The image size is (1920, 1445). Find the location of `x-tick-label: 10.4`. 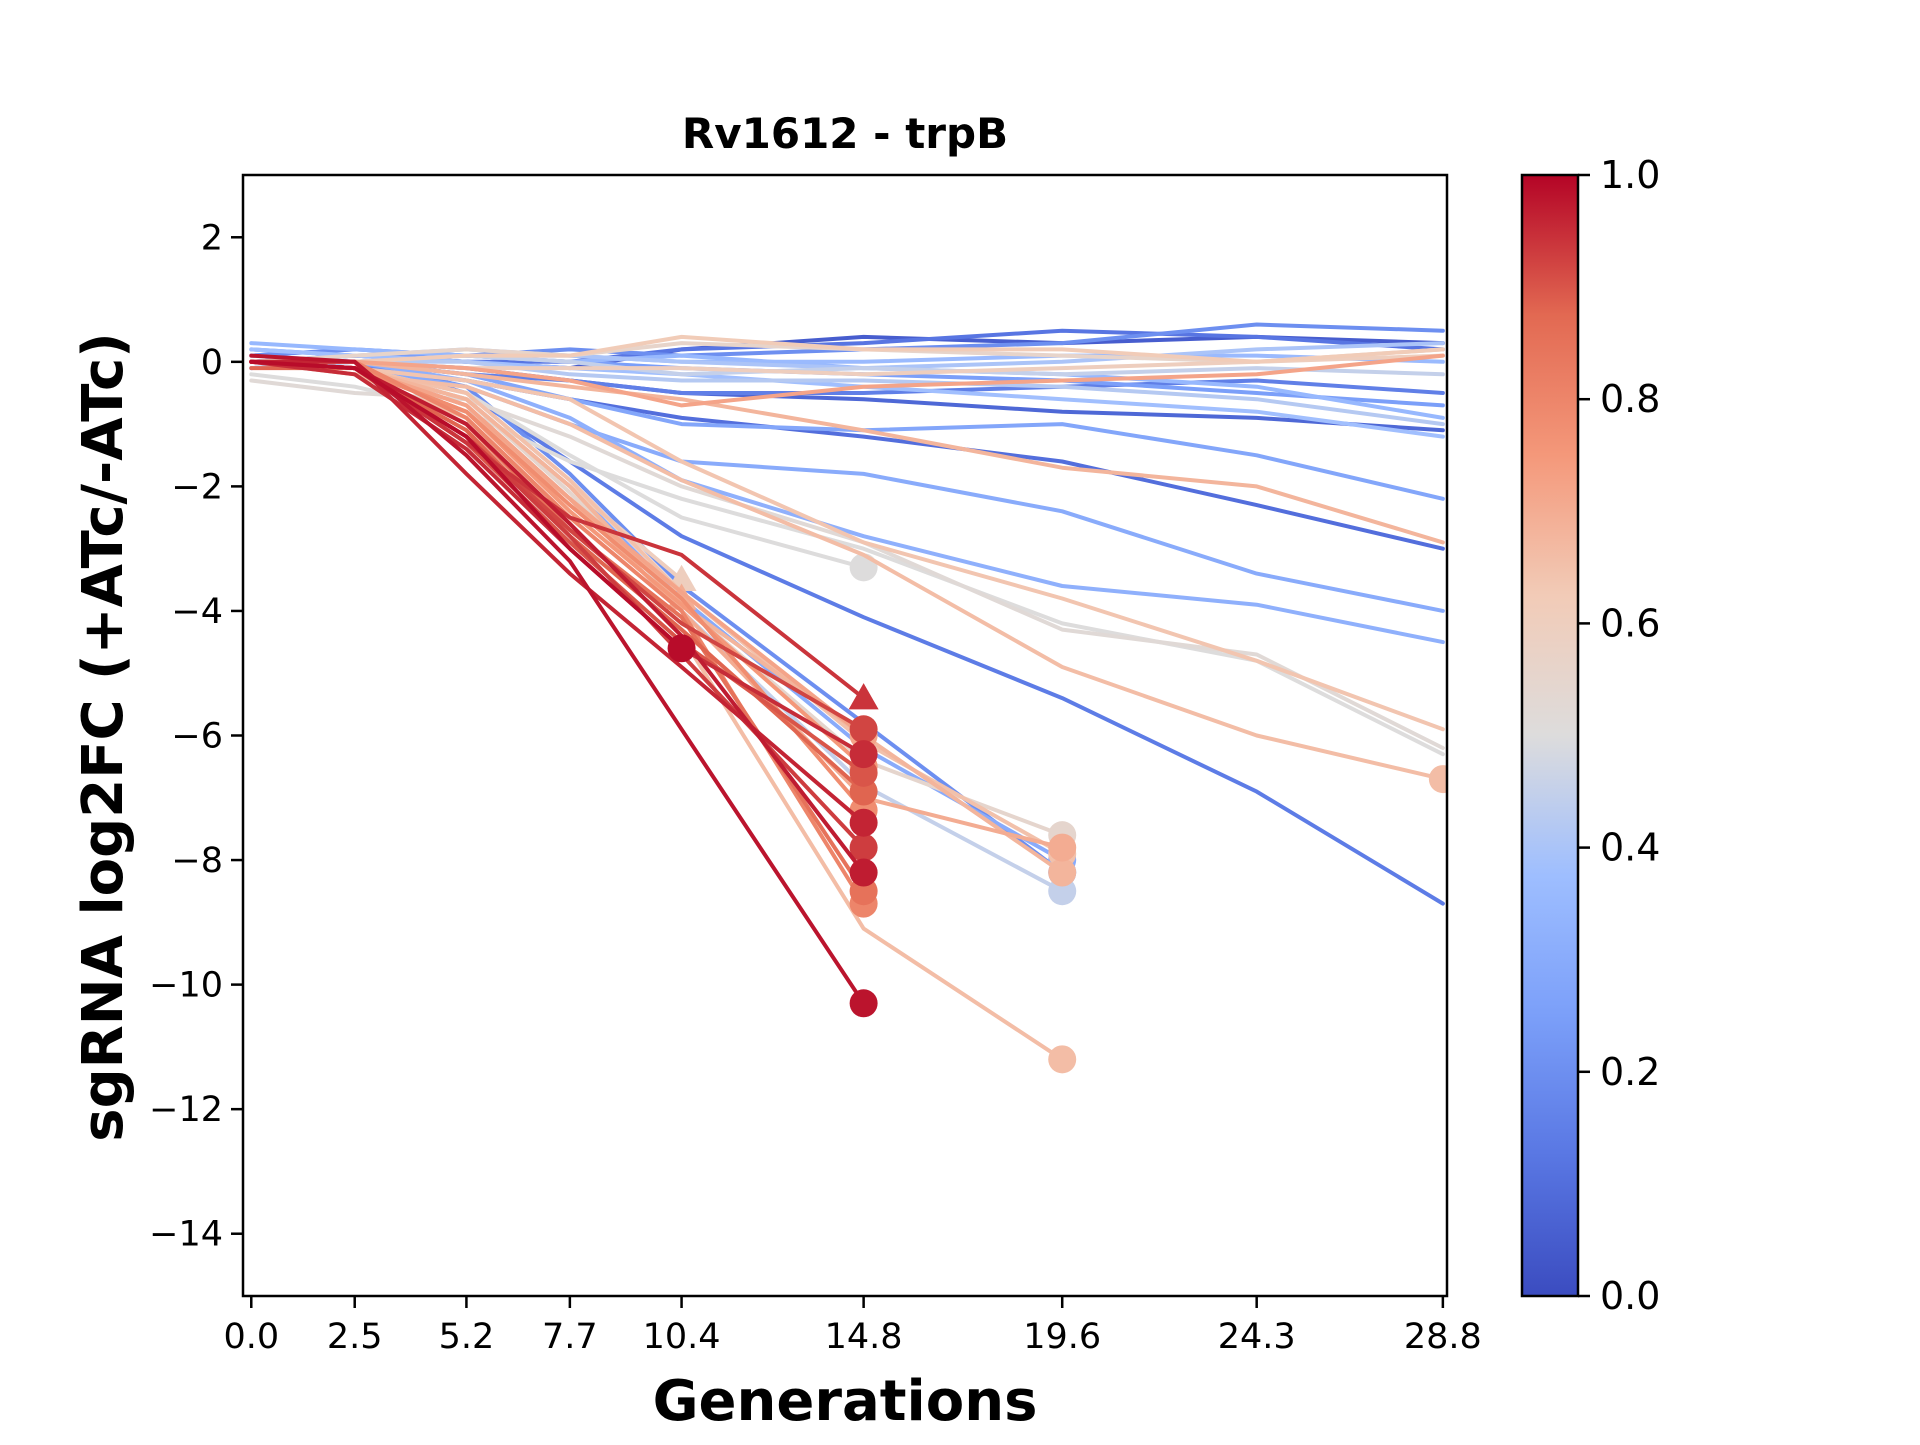

x-tick-label: 10.4 is located at coordinates (682, 1337).